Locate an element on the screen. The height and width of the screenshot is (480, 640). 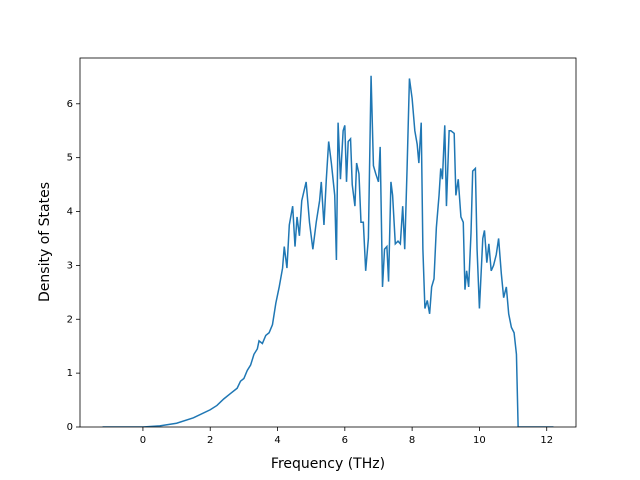
x-axis-label: Frequency (THz) is located at coordinates (328, 464).